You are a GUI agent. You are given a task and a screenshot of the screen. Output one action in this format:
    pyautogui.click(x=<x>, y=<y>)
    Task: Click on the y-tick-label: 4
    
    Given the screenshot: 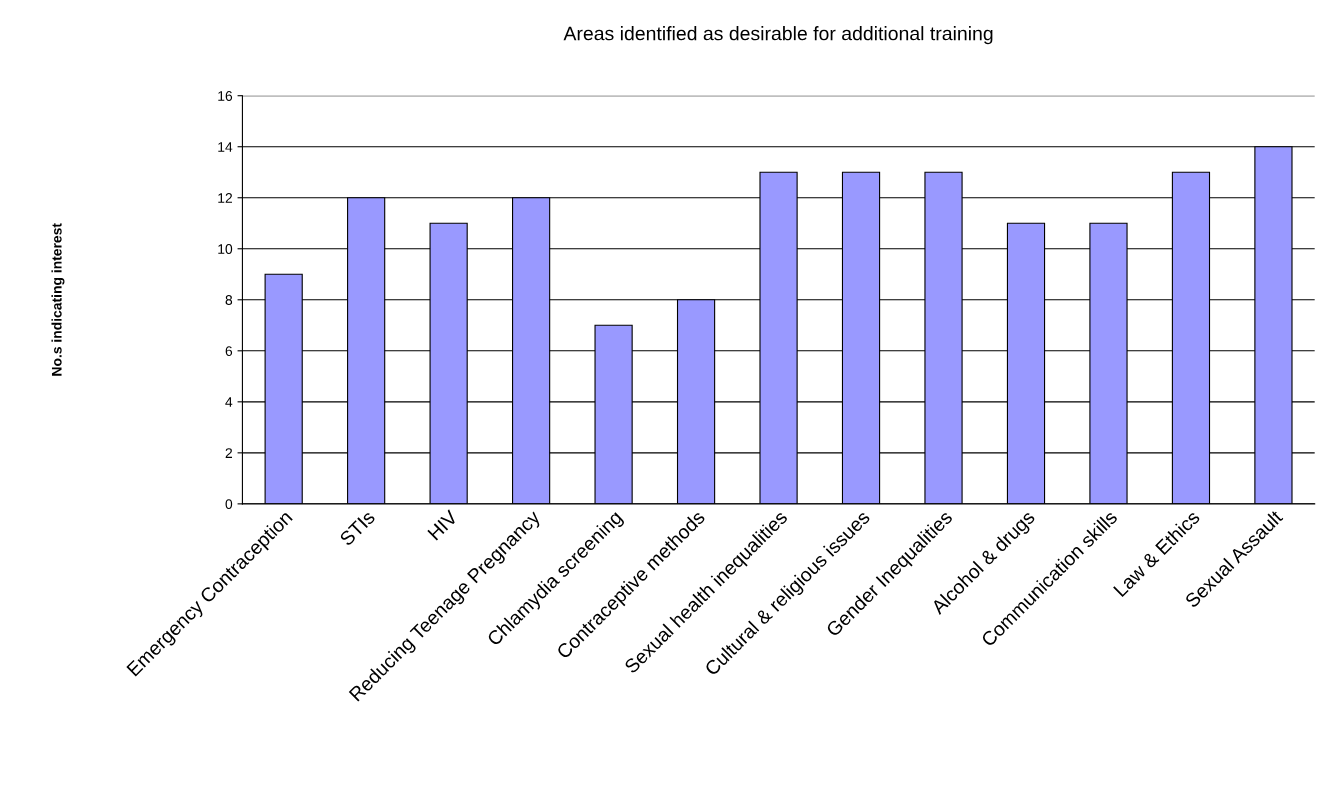 What is the action you would take?
    pyautogui.click(x=229, y=402)
    